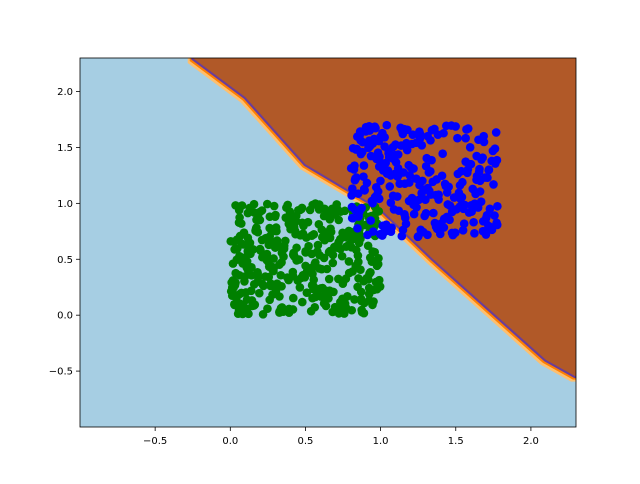 This screenshot has height=484, width=640. Describe the element at coordinates (155, 441) in the screenshot. I see `x-tick-label: −0.5` at that location.